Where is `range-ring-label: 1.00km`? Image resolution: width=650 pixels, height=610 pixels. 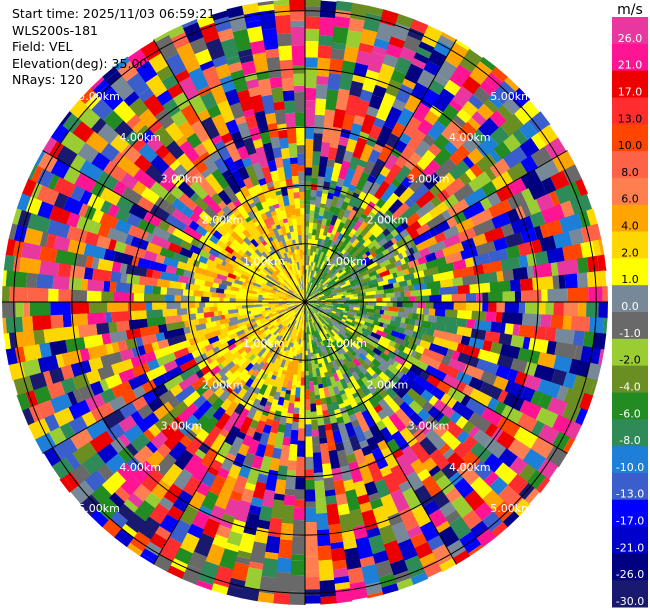
range-ring-label: 1.00km is located at coordinates (346, 261).